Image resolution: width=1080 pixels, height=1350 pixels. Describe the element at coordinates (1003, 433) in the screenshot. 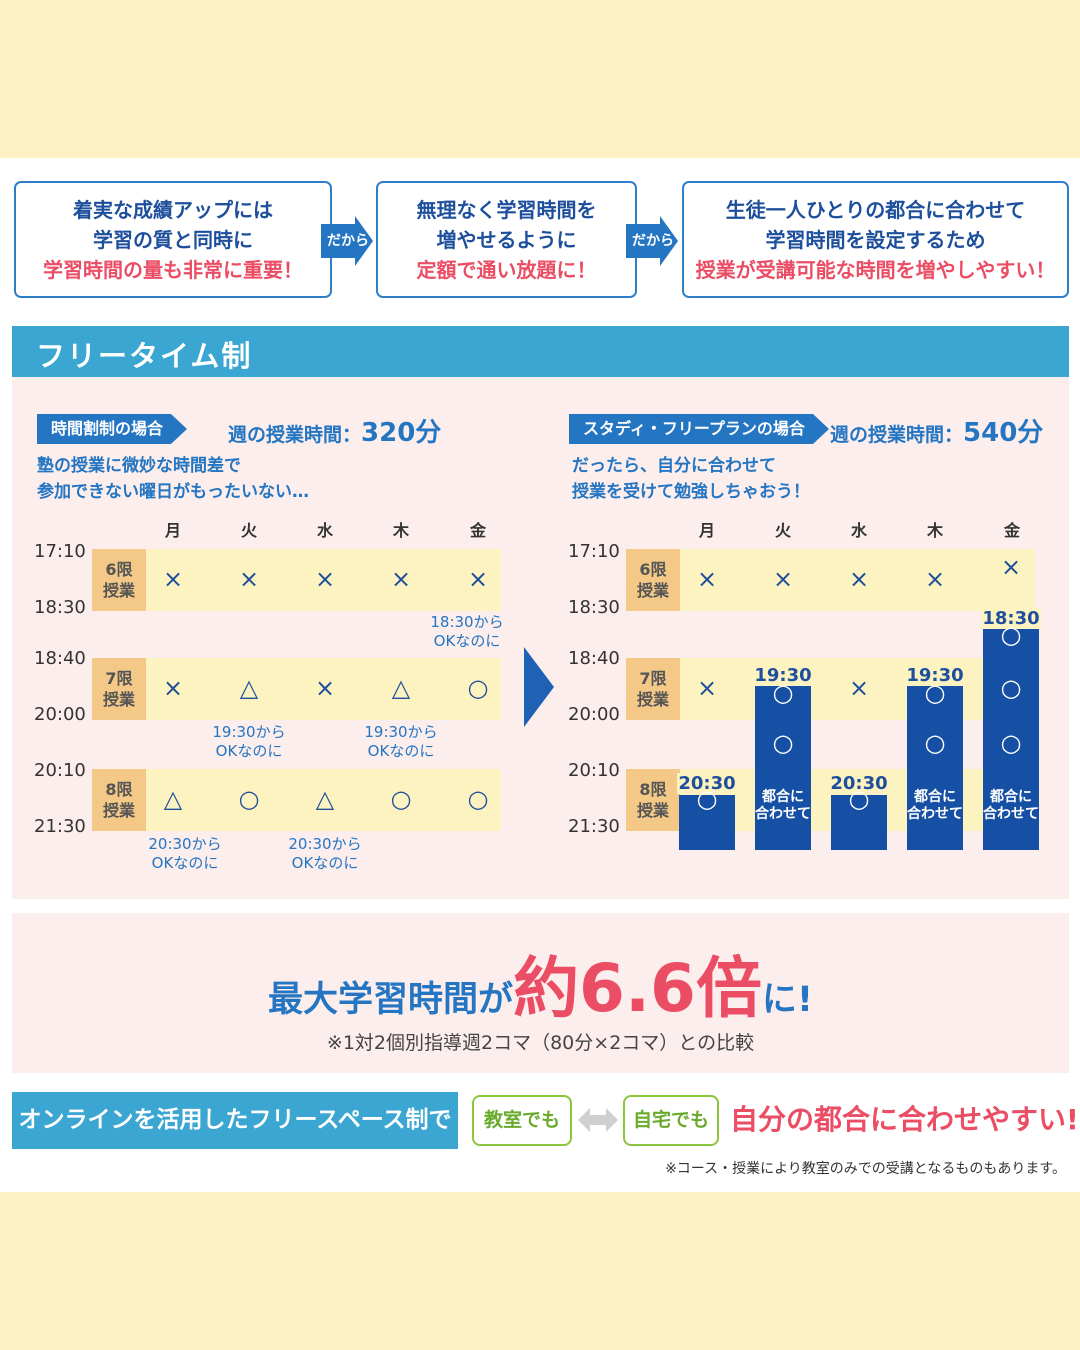

I see `weekly-hours-value: 540分` at that location.